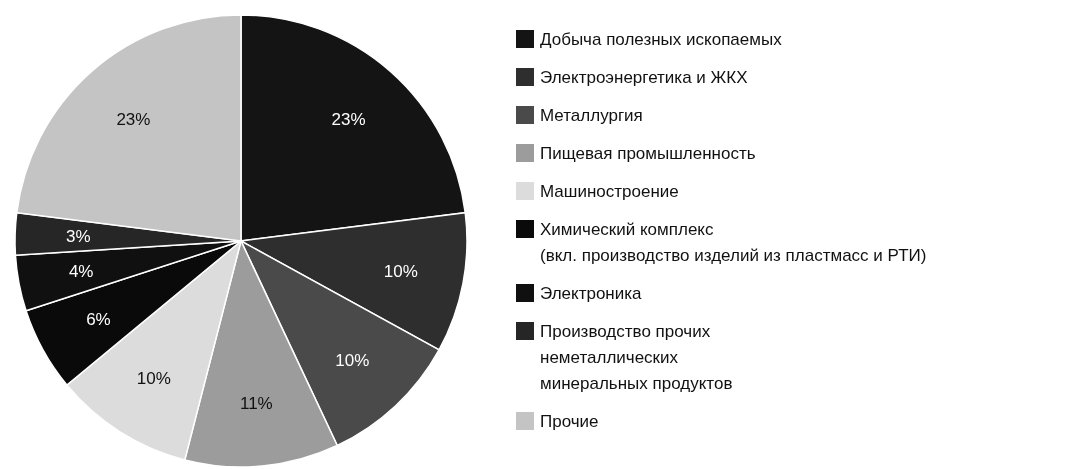  I want to click on data-label: 11%, so click(256, 403).